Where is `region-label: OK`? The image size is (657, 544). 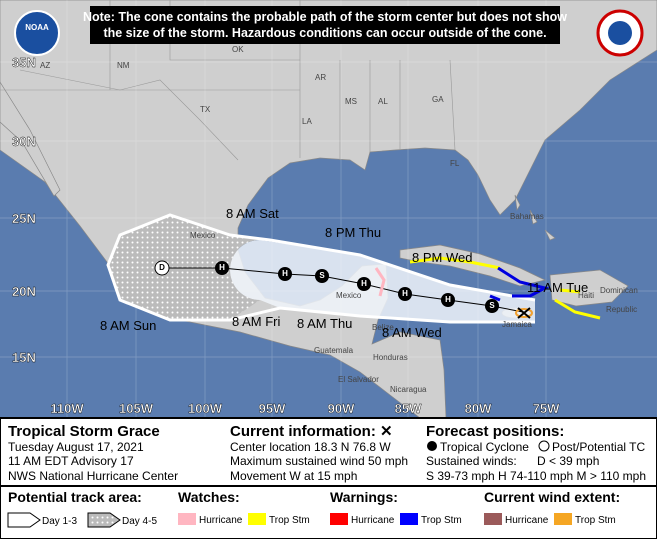 region-label: OK is located at coordinates (238, 49).